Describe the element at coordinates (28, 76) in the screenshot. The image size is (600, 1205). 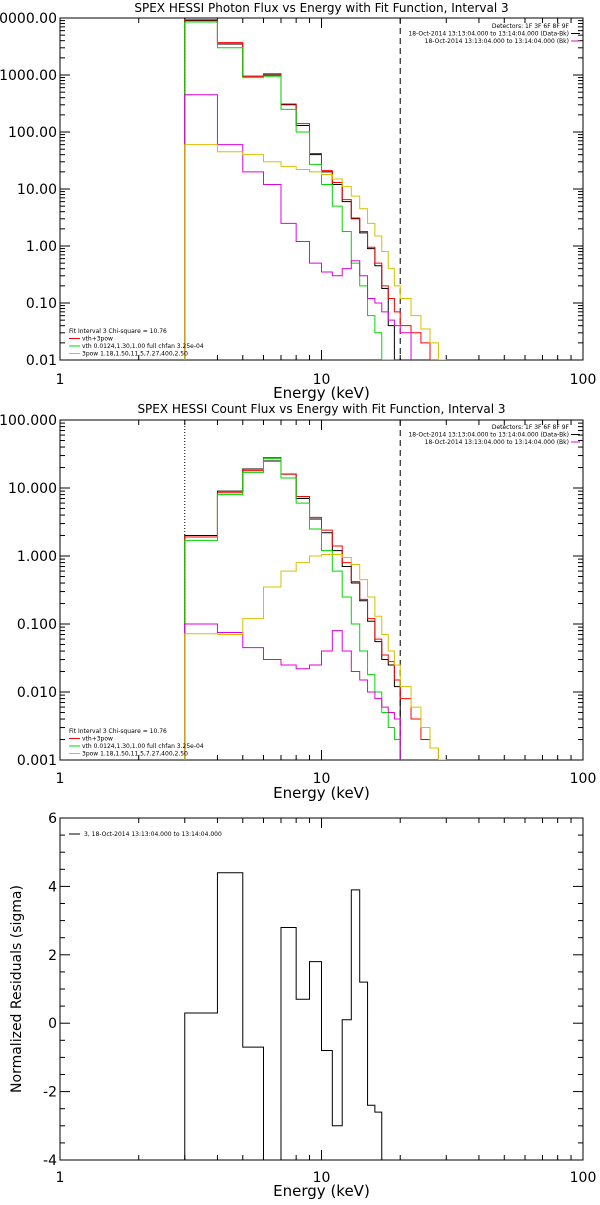
I see `y-tick-label: 1000.00` at that location.